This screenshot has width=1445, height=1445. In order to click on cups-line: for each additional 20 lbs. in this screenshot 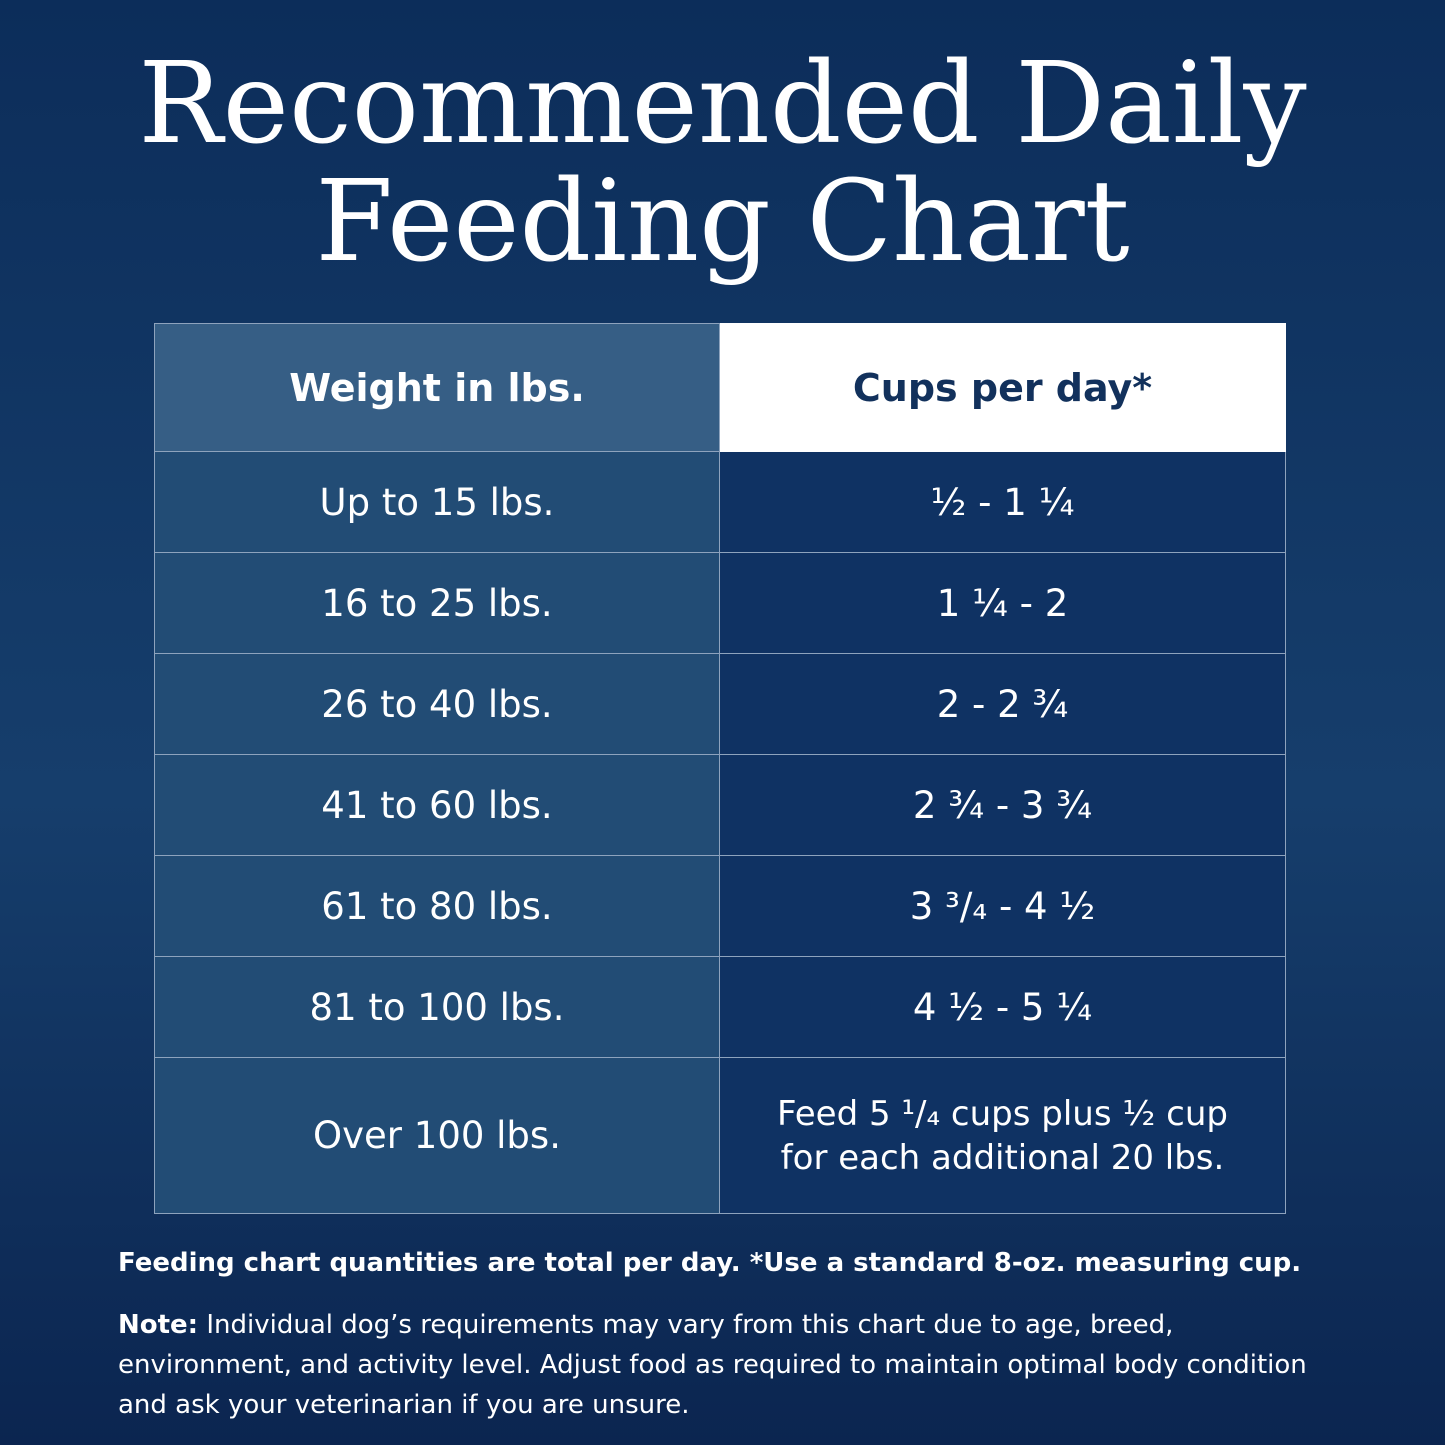, I will do `click(1002, 1157)`.